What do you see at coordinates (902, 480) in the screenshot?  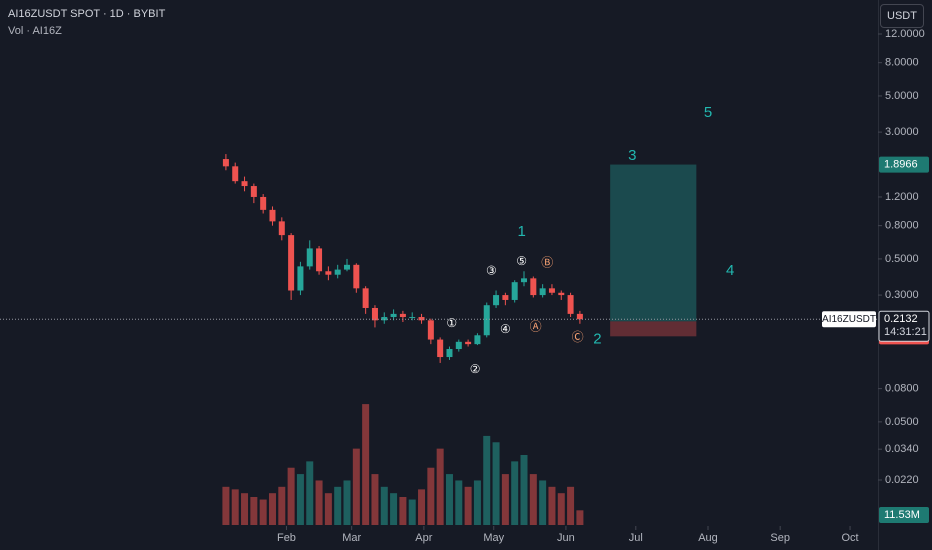 I see `y-tick-label: 0.0220` at bounding box center [902, 480].